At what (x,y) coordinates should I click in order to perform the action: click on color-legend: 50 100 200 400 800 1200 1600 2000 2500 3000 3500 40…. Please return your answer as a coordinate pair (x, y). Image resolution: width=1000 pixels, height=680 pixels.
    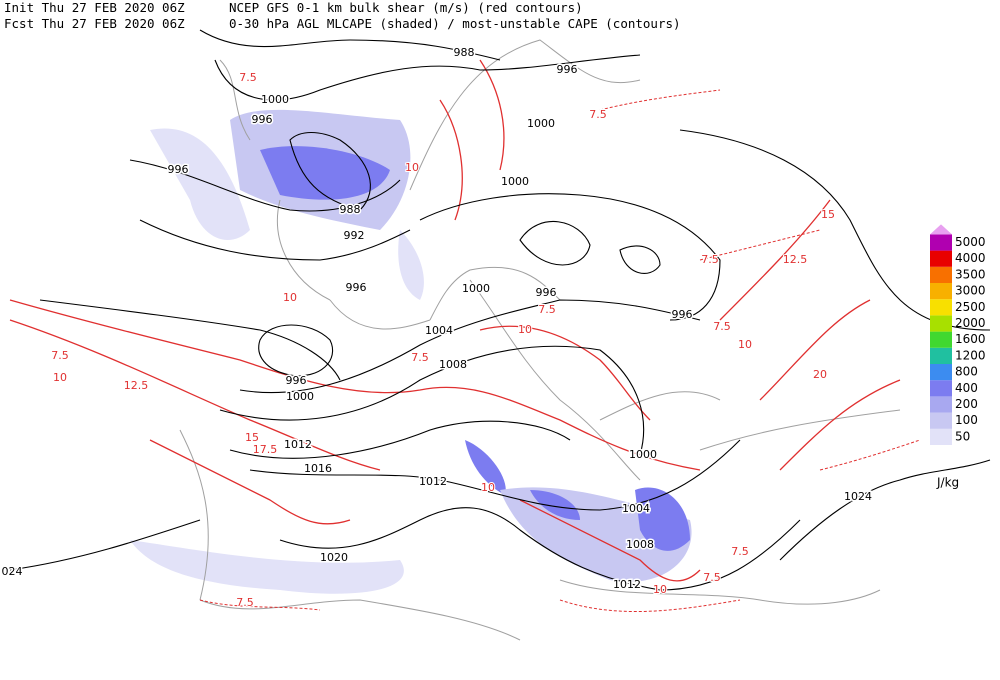
    Looking at the image, I should click on (958, 334).